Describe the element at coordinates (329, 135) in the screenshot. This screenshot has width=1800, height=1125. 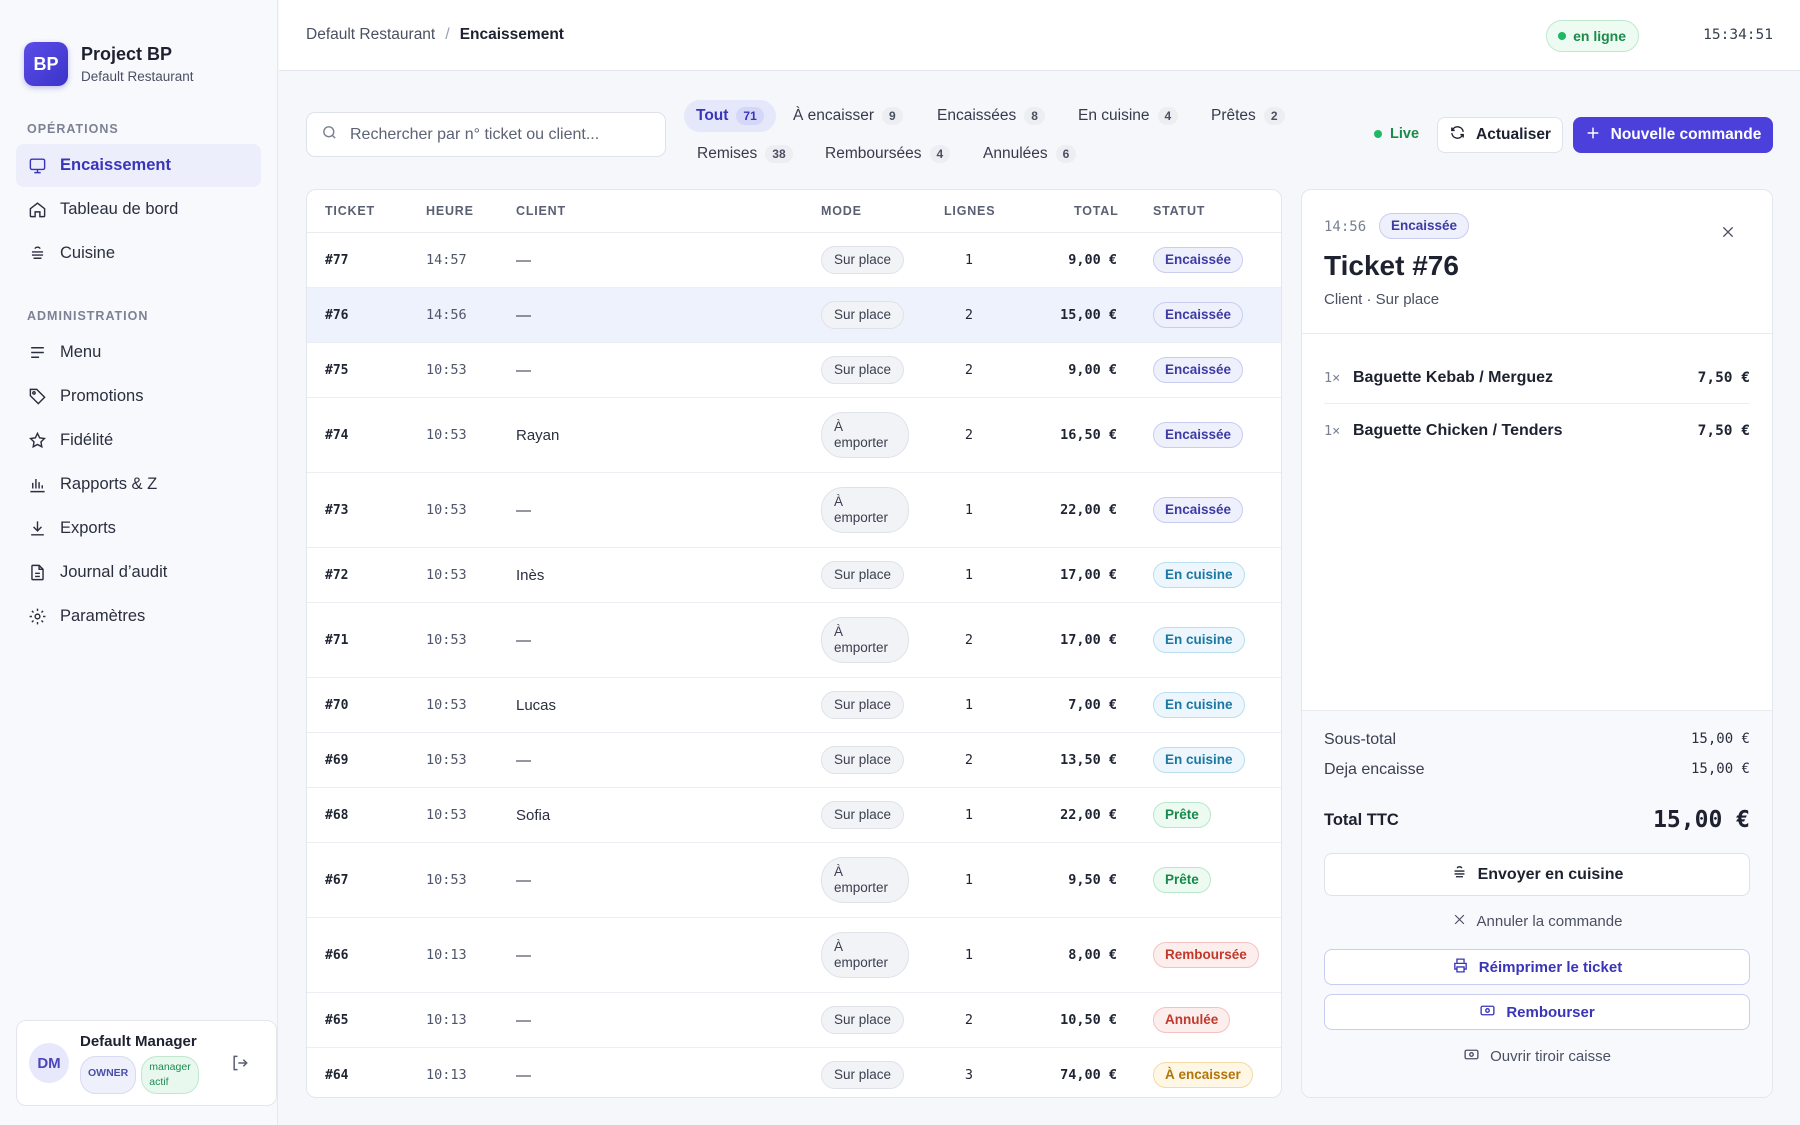
I see `search-icon` at that location.